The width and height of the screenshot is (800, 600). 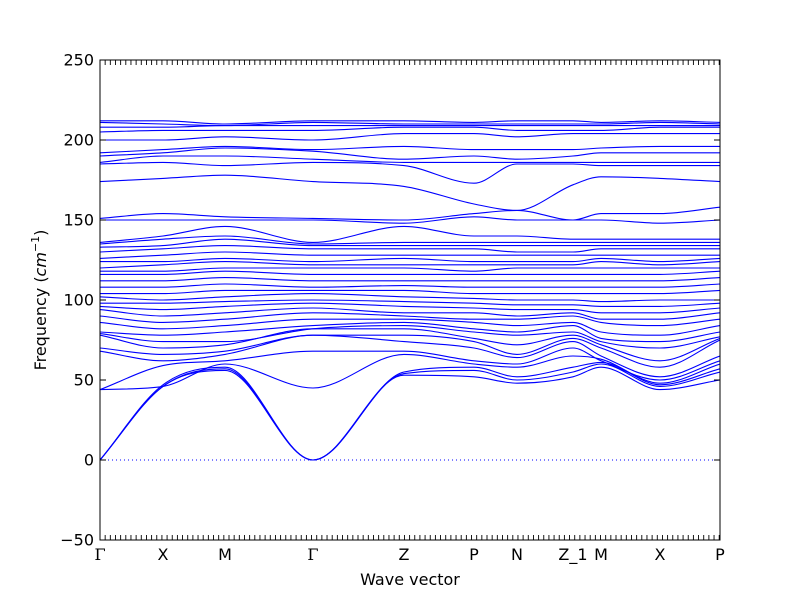 I want to click on y-axis-label: Frequency (cm−1), so click(x=39, y=300).